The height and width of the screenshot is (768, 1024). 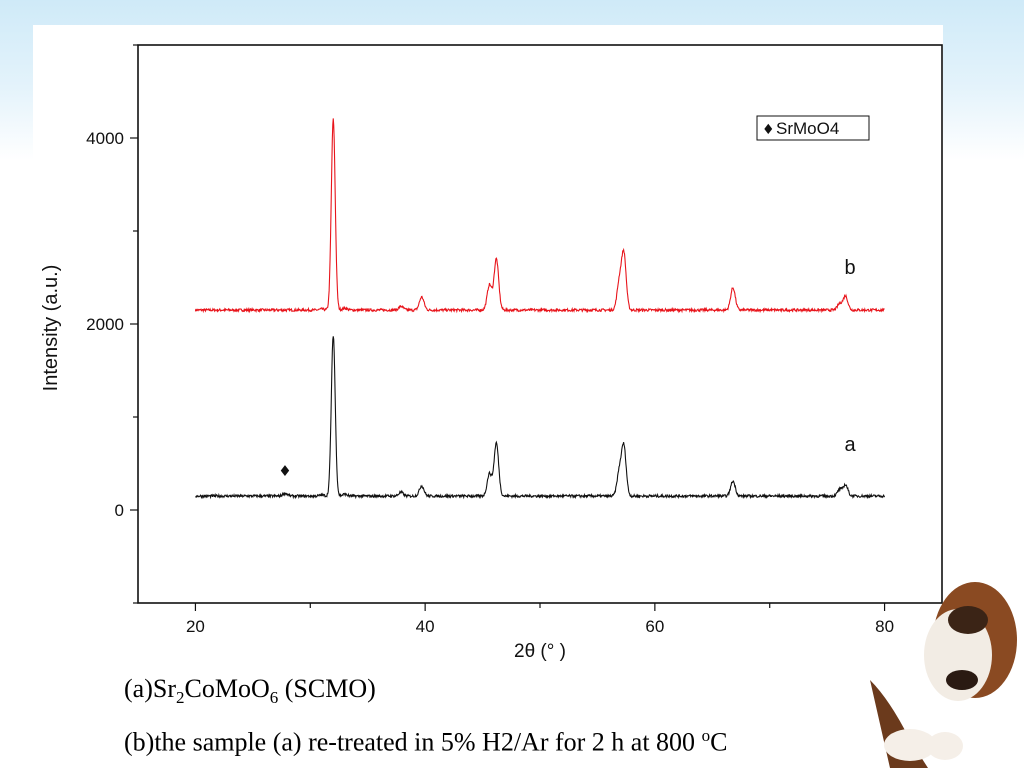 I want to click on x-tick-label: 80, so click(x=884, y=626).